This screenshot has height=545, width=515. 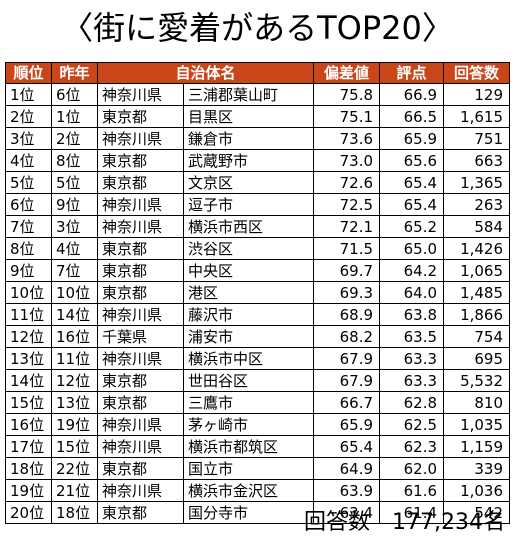 What do you see at coordinates (74, 402) in the screenshot?
I see `cell-previous-rank: 13位` at bounding box center [74, 402].